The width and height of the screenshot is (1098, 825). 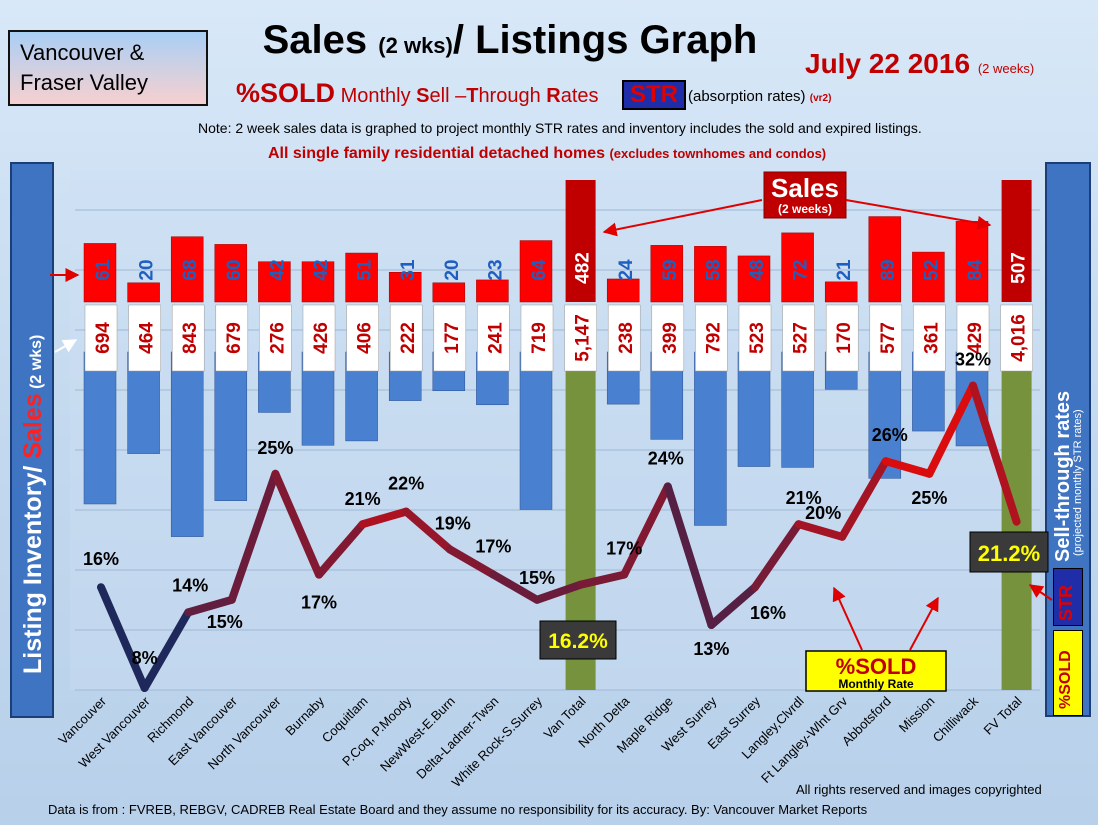 What do you see at coordinates (1019, 338) in the screenshot?
I see `inventory-value-label: 4,016` at bounding box center [1019, 338].